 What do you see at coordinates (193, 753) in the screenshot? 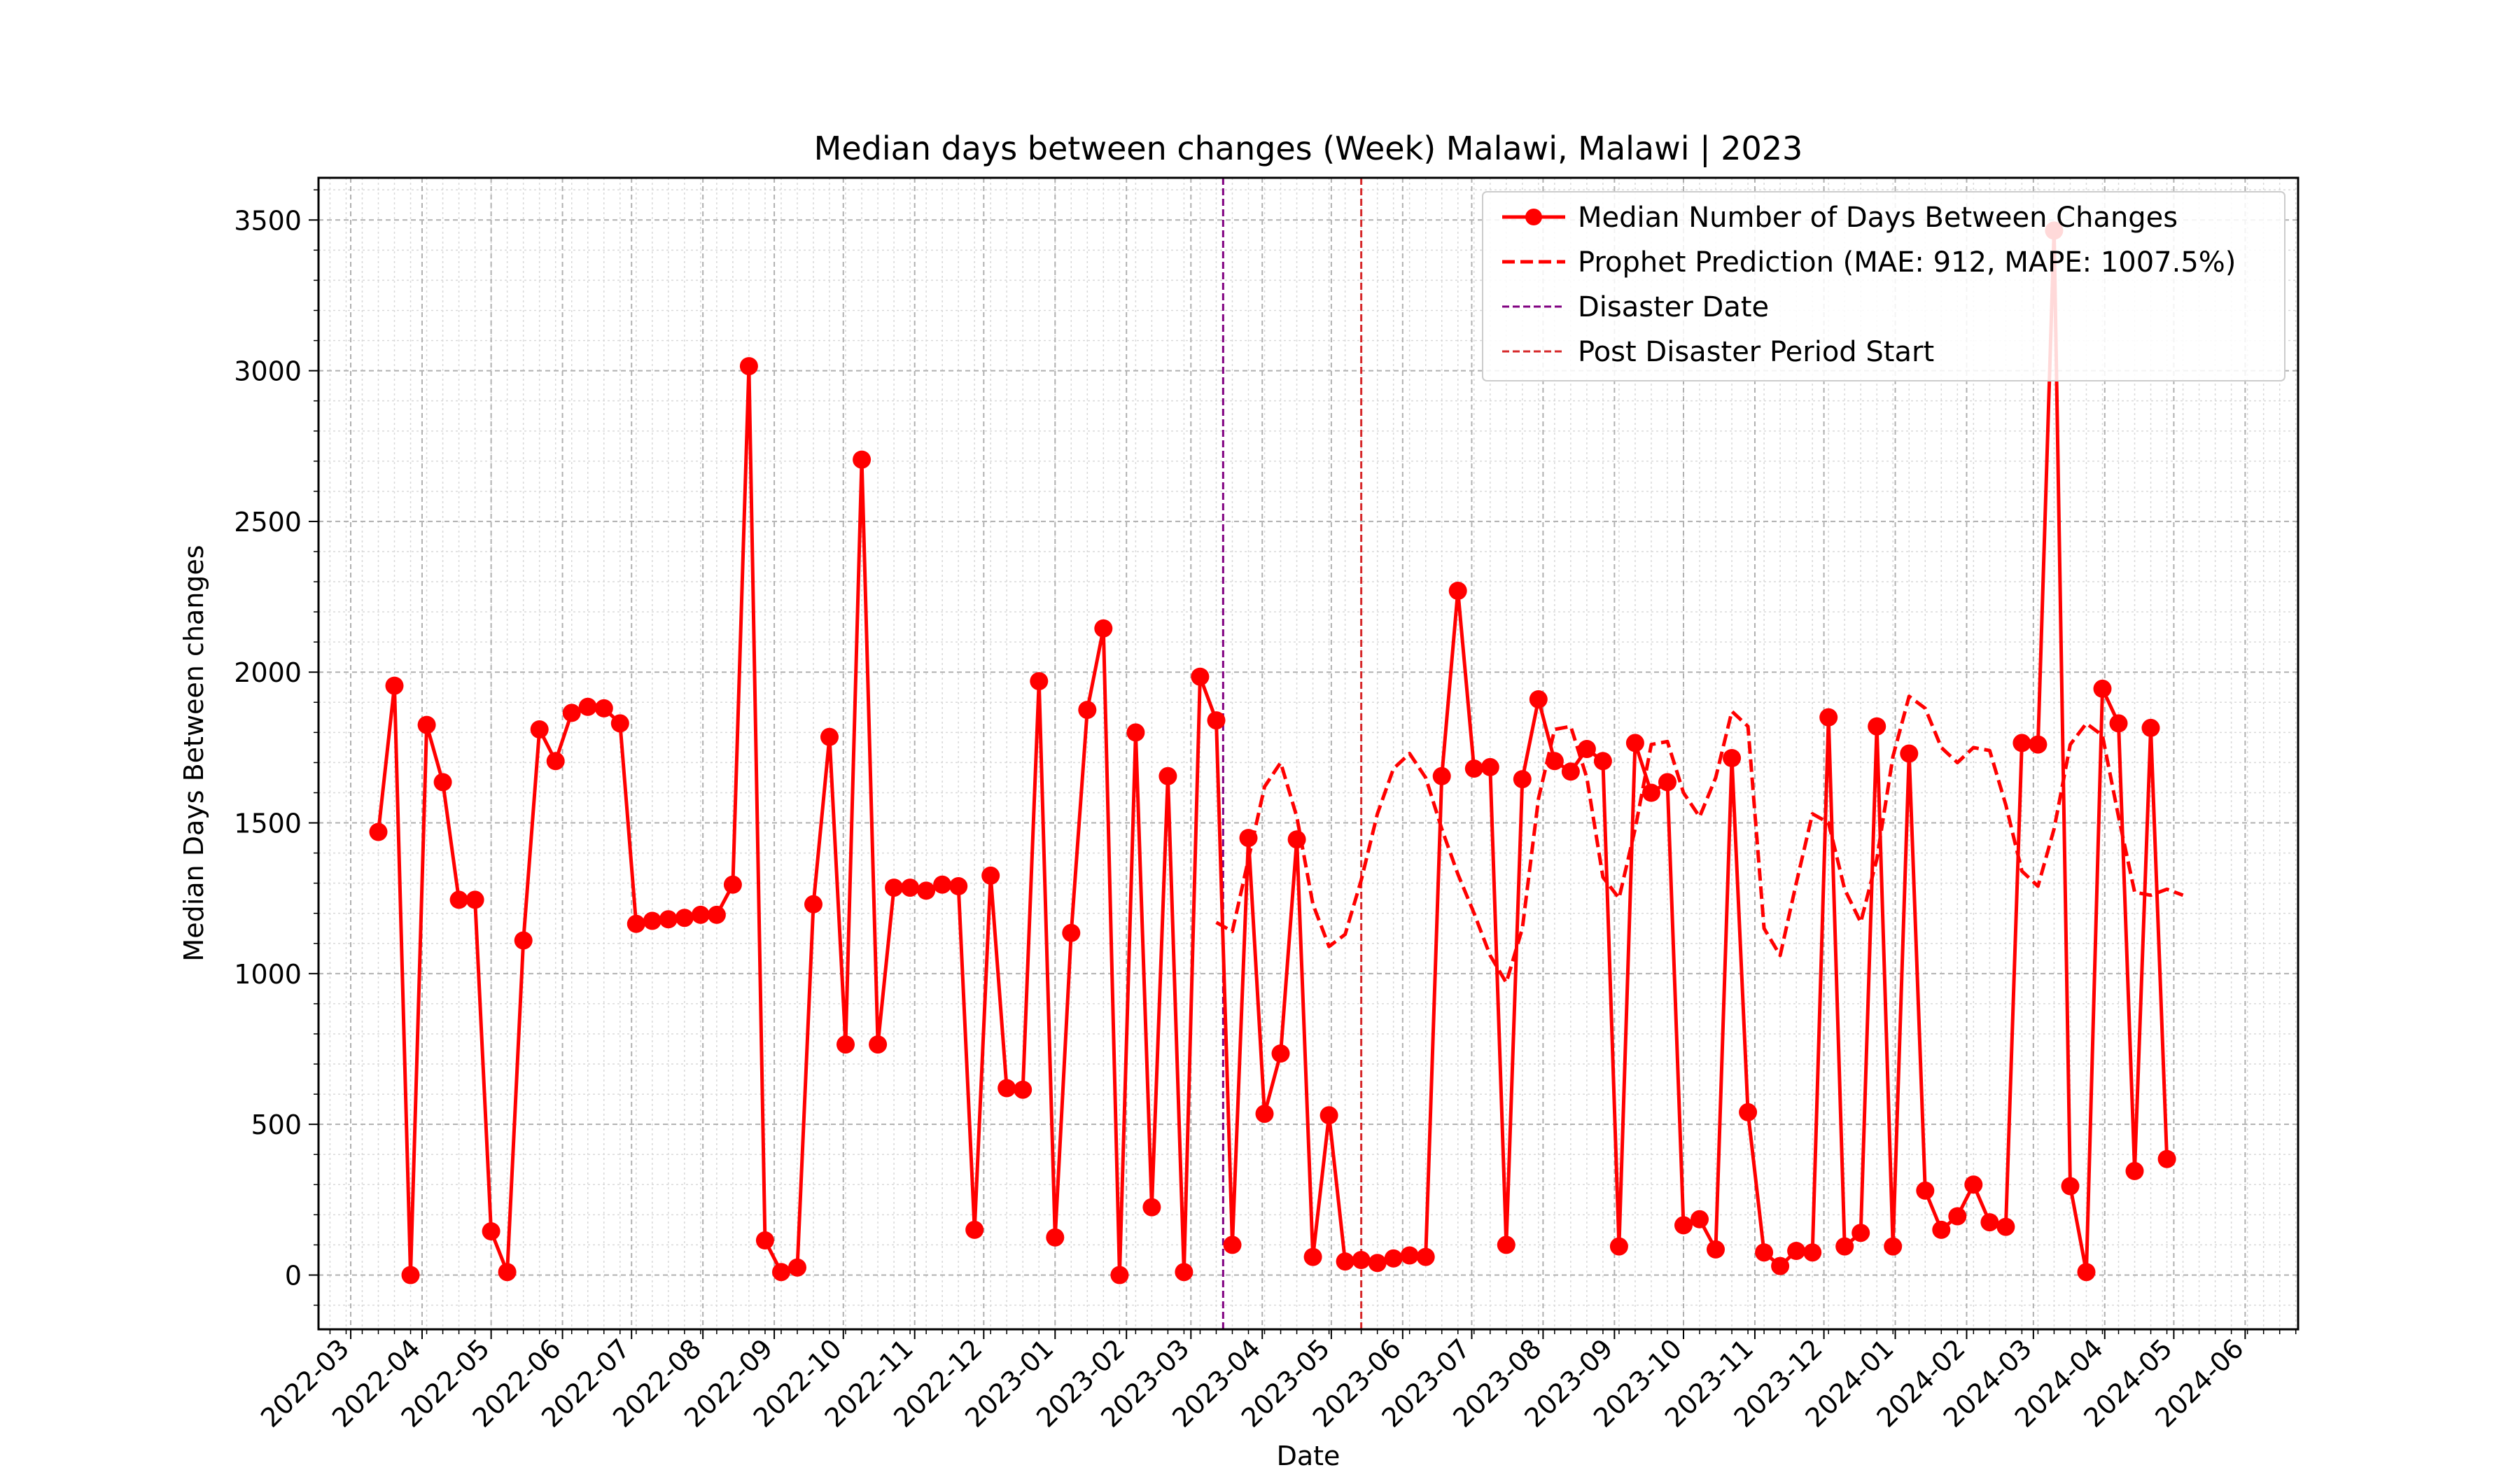
I see `y-axis-label: Median Days Between changes` at bounding box center [193, 753].